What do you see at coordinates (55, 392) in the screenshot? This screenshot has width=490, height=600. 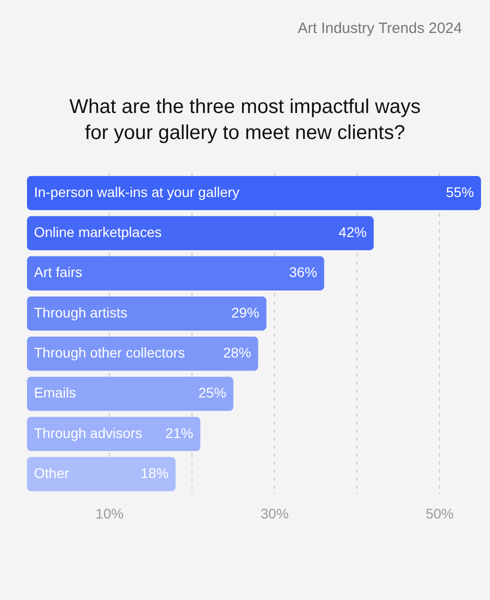 I see `y-tick-label: Emails` at bounding box center [55, 392].